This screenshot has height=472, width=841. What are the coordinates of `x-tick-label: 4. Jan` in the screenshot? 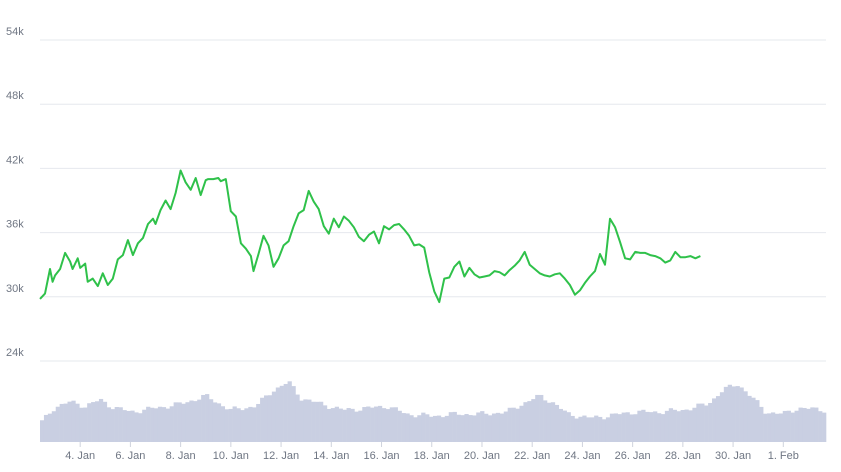 It's located at (80, 456).